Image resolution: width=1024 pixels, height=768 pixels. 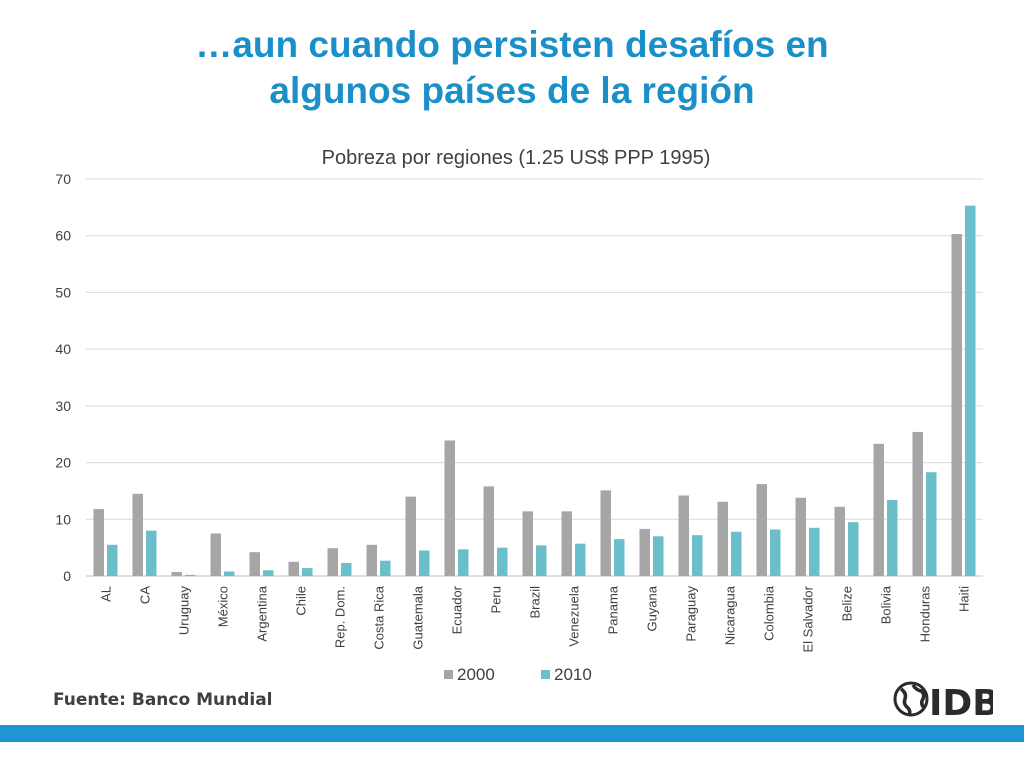 What do you see at coordinates (964, 599) in the screenshot?
I see `x-tick-label: Haiti` at bounding box center [964, 599].